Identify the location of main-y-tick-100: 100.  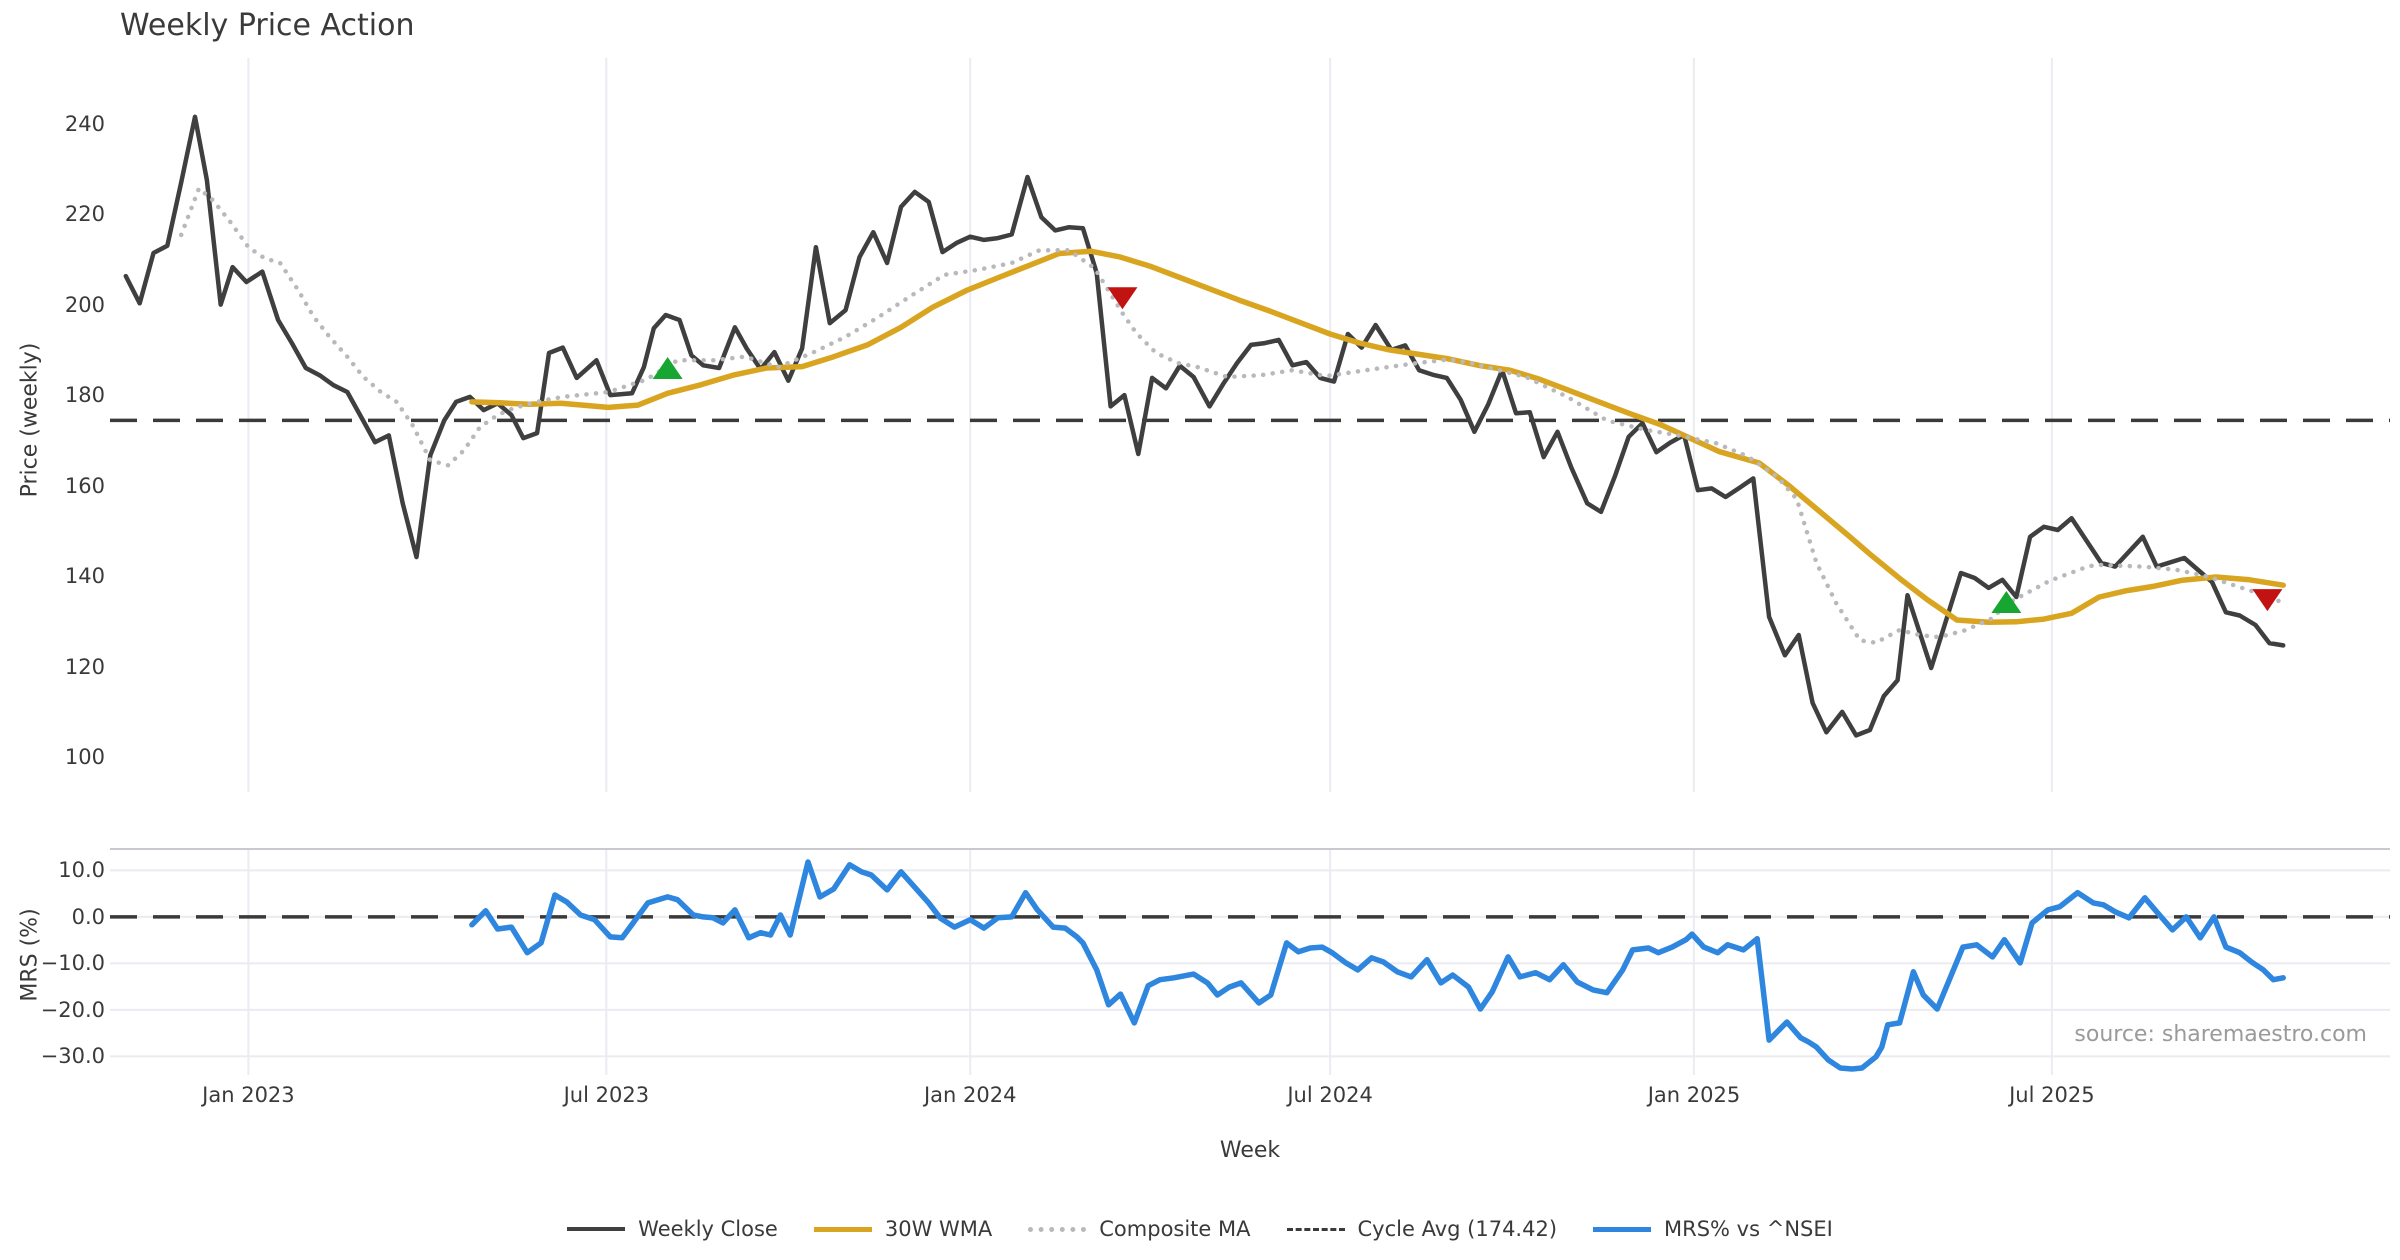
(84, 757).